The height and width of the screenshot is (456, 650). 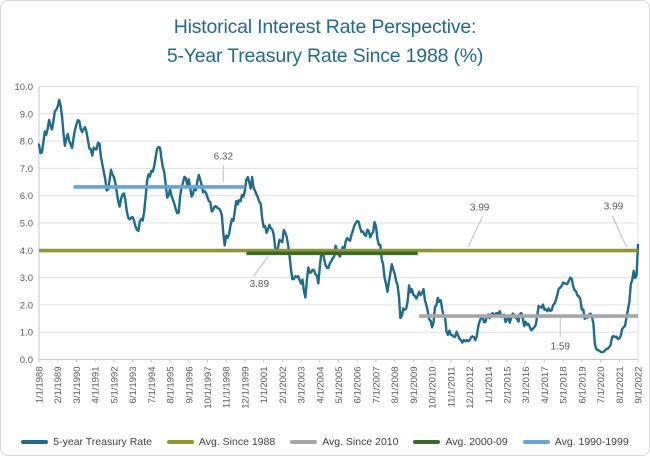 What do you see at coordinates (320, 385) in the screenshot?
I see `x-tick-label: 4/1/2004` at bounding box center [320, 385].